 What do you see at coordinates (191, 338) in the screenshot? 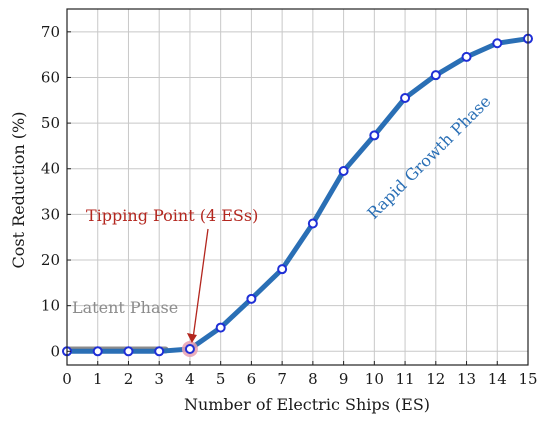
I see `tipping-arrow-head` at bounding box center [191, 338].